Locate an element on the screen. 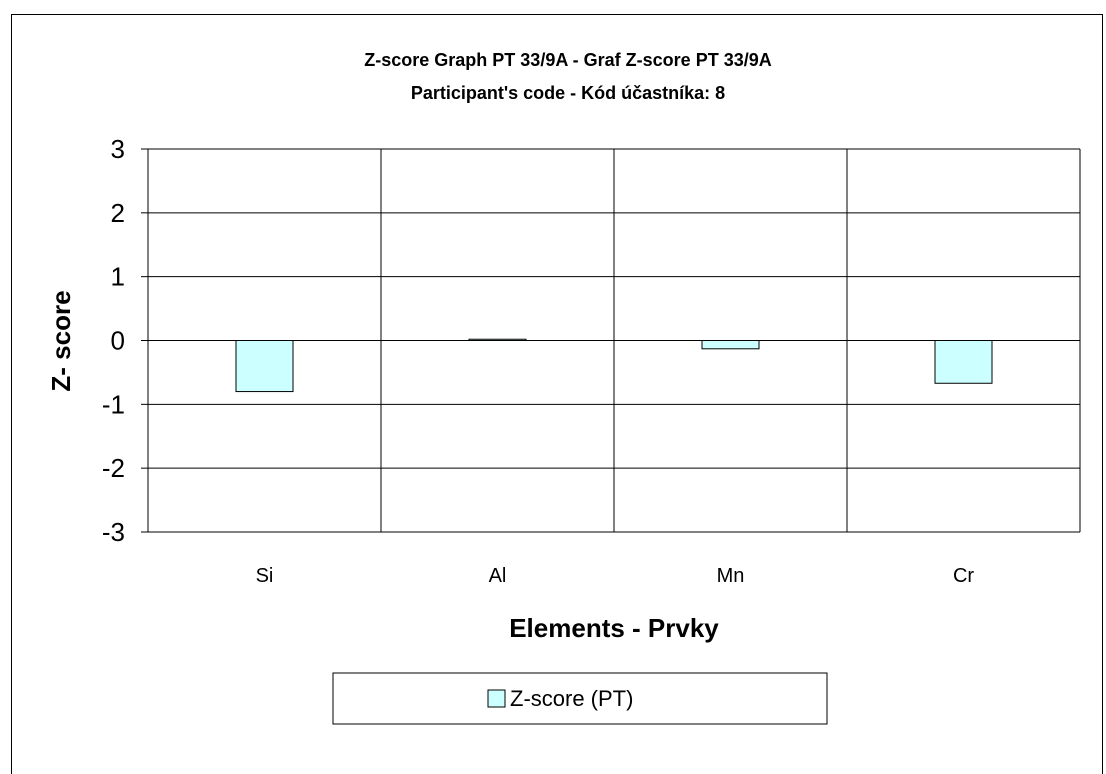 The height and width of the screenshot is (774, 1106). x-category-label: Cr is located at coordinates (963, 576).